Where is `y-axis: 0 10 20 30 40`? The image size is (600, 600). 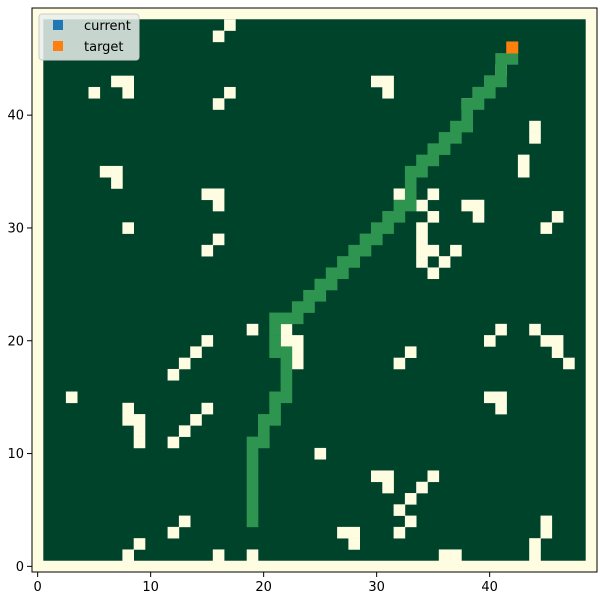
y-axis: 0 10 20 30 40 is located at coordinates (19, 342).